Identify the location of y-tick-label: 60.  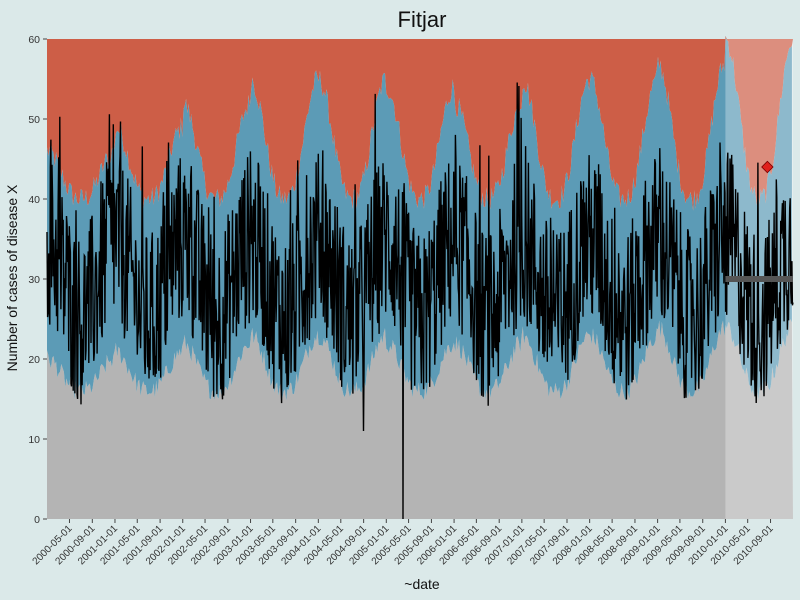
(34, 40).